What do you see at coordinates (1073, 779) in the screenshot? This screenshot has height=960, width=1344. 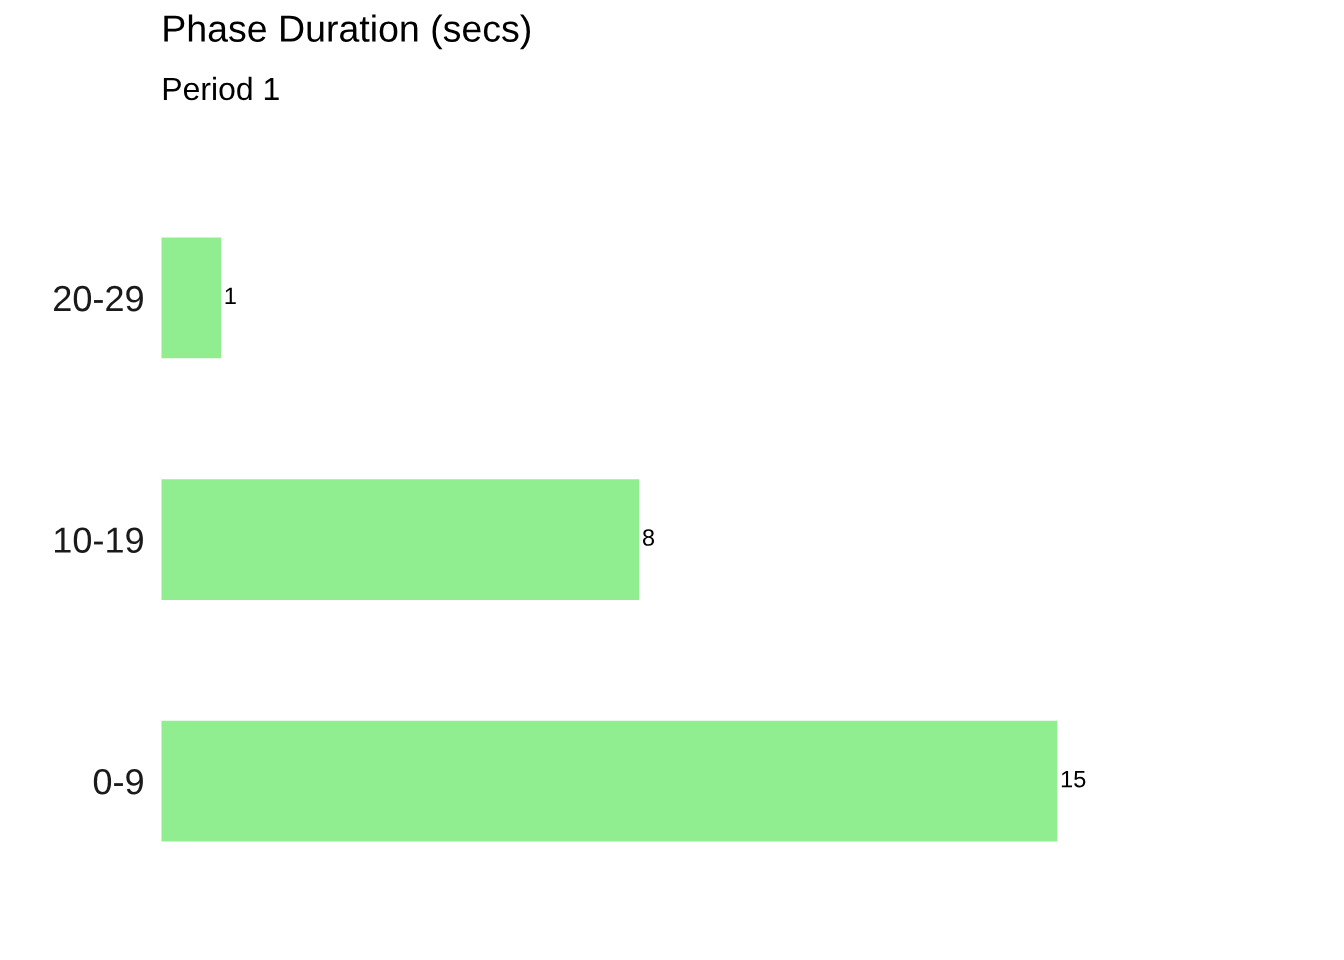 I see `data-label: 15` at bounding box center [1073, 779].